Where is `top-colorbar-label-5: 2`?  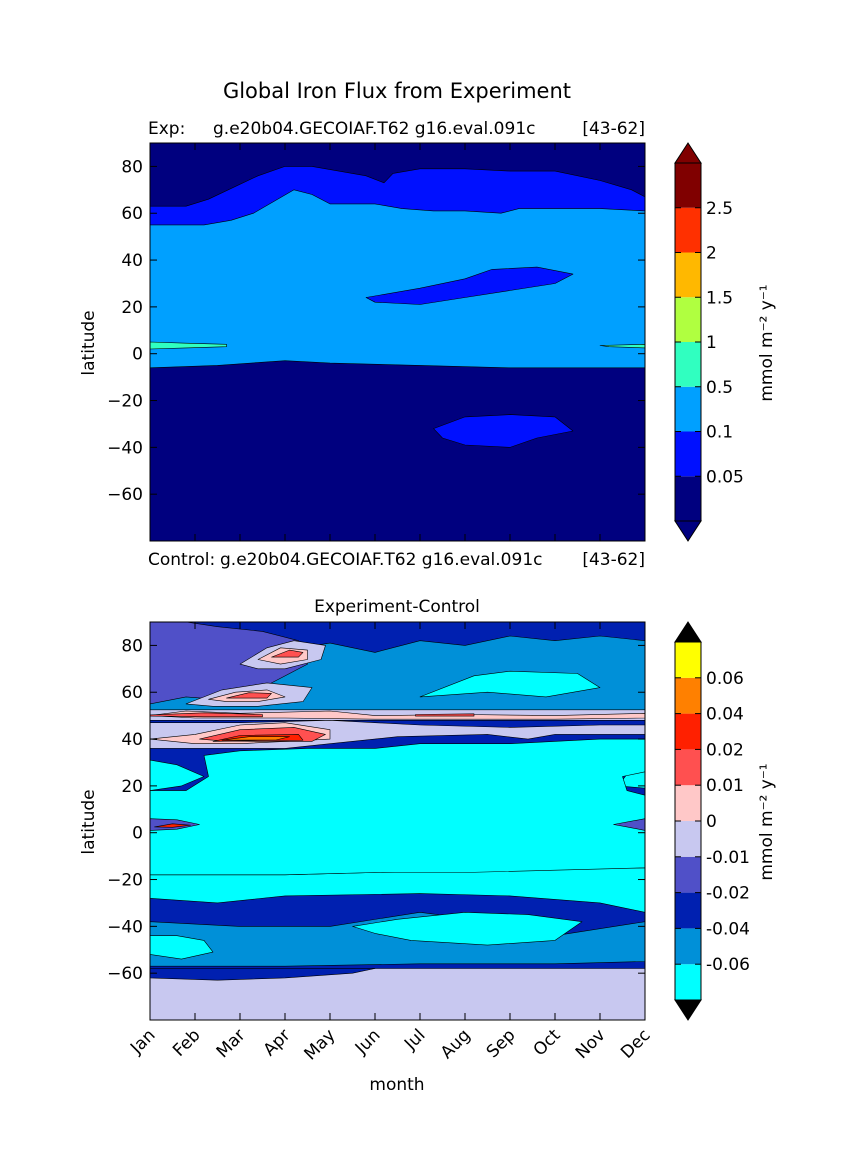
top-colorbar-label-5: 2 is located at coordinates (711, 254).